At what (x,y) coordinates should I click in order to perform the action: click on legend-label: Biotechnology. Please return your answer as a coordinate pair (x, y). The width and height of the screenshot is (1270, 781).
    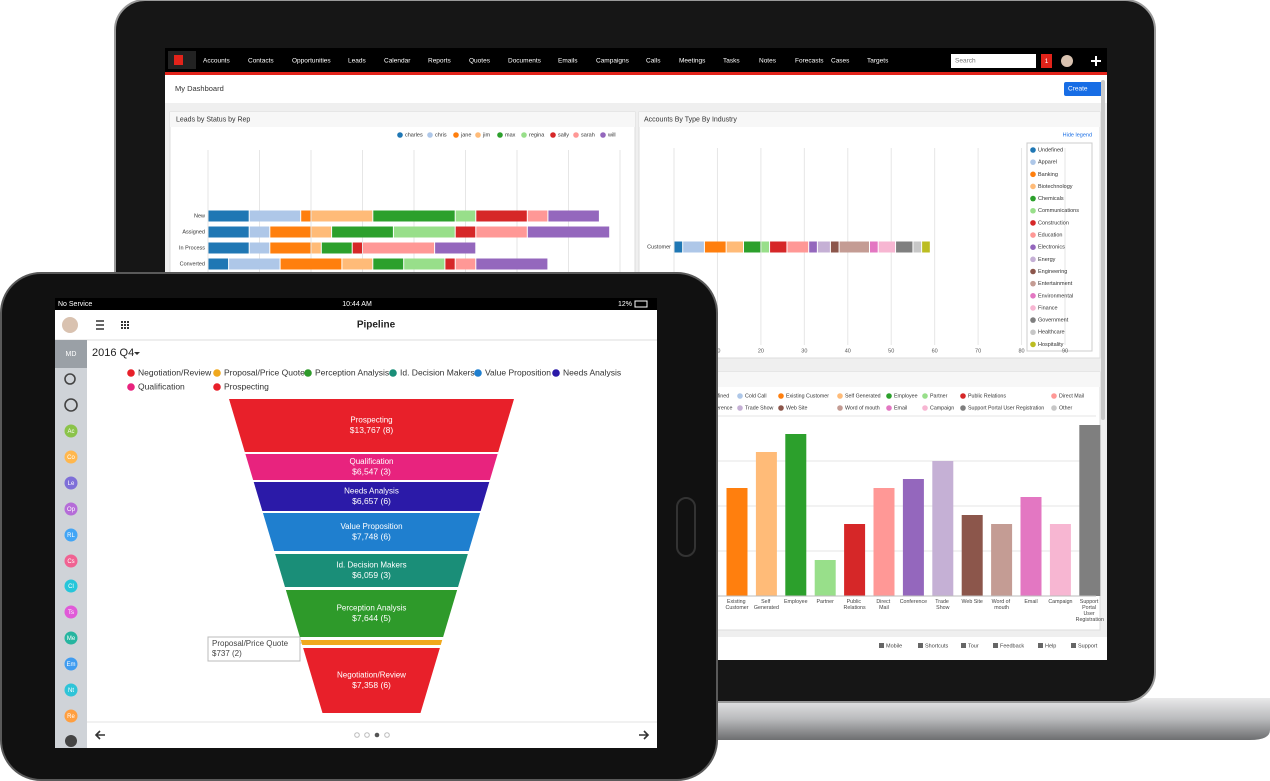
    Looking at the image, I should click on (1055, 187).